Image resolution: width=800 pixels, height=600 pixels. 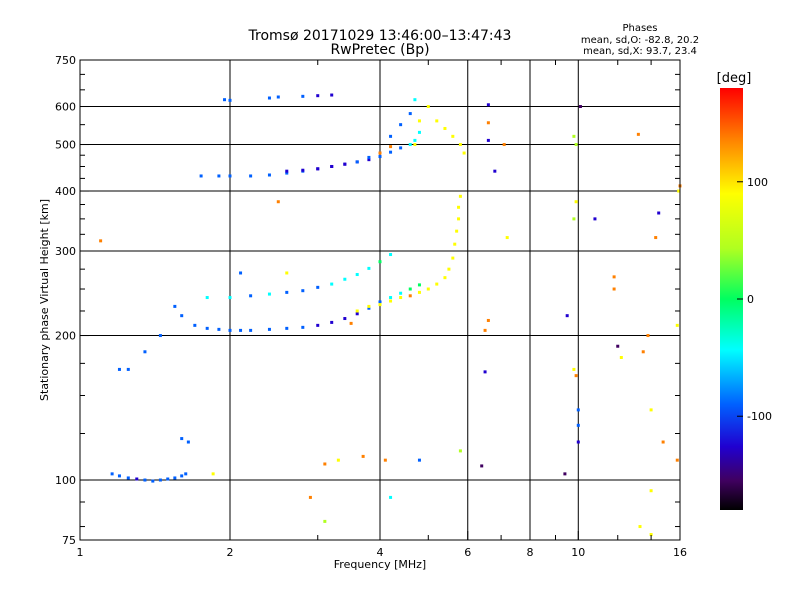 I want to click on colorbar-tick-label: 0, so click(x=750, y=299).